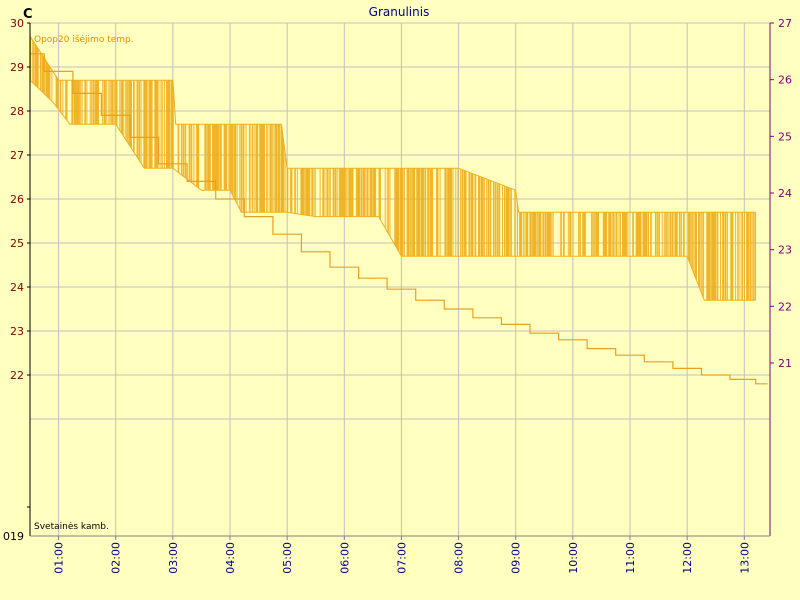 The width and height of the screenshot is (800, 600). I want to click on x-tick-label: 02:00, so click(116, 558).